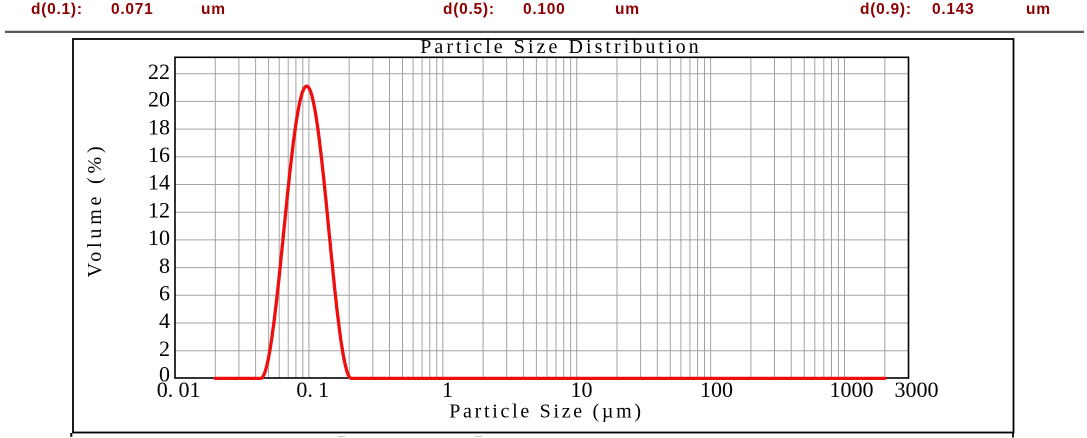  What do you see at coordinates (132, 9) in the screenshot?
I see `svg-text: 0.071` at bounding box center [132, 9].